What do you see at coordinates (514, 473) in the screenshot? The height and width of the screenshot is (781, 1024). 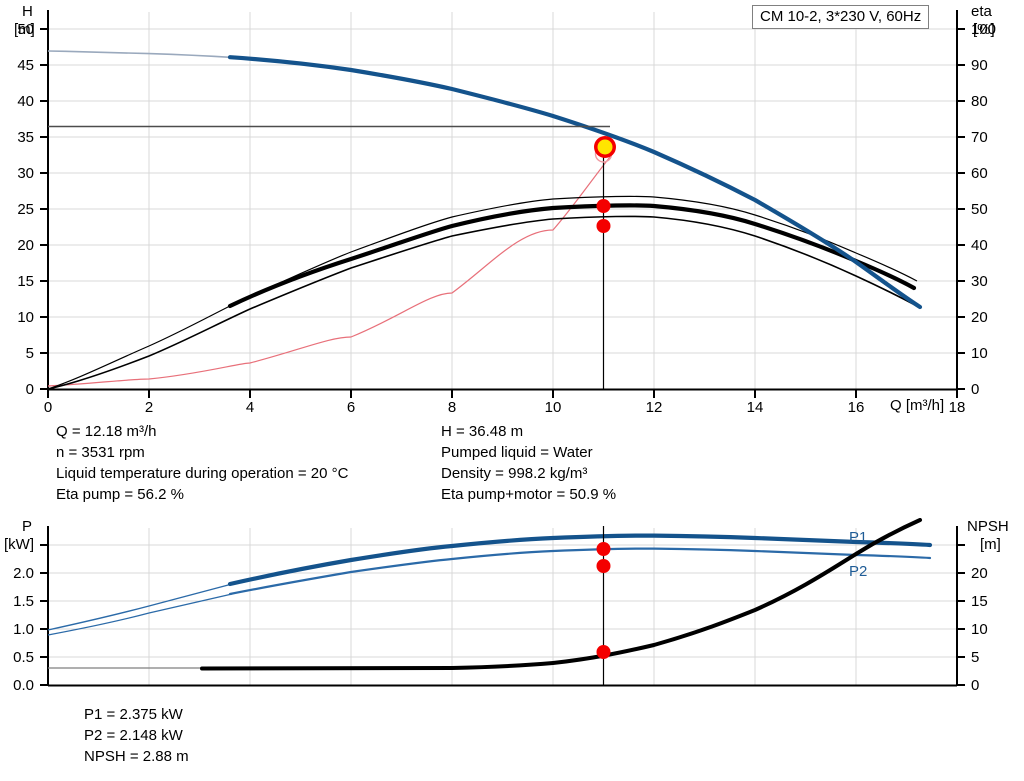 I see `duty-info-right-l3: Density = 998.2 kg/m³` at bounding box center [514, 473].